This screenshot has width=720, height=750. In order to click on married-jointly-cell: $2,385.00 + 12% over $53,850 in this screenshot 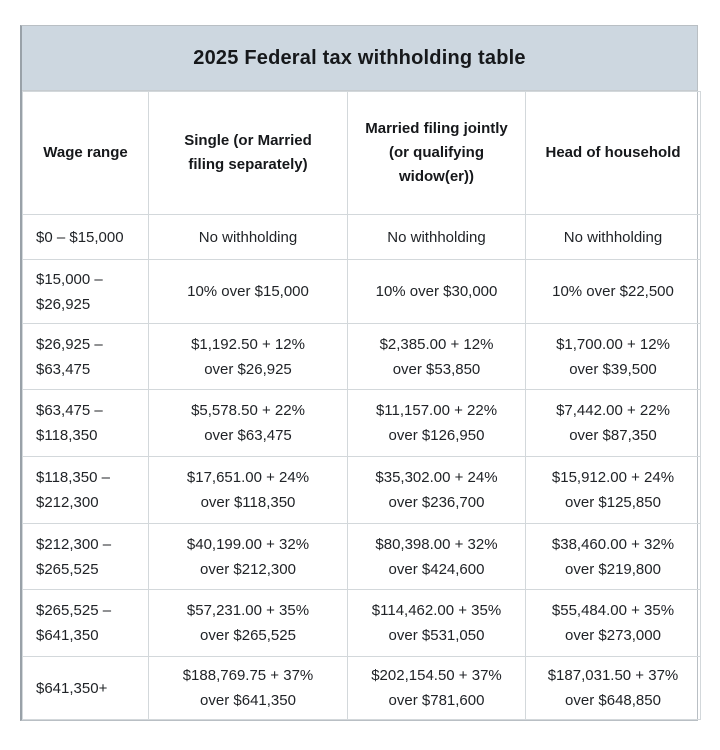, I will do `click(436, 356)`.